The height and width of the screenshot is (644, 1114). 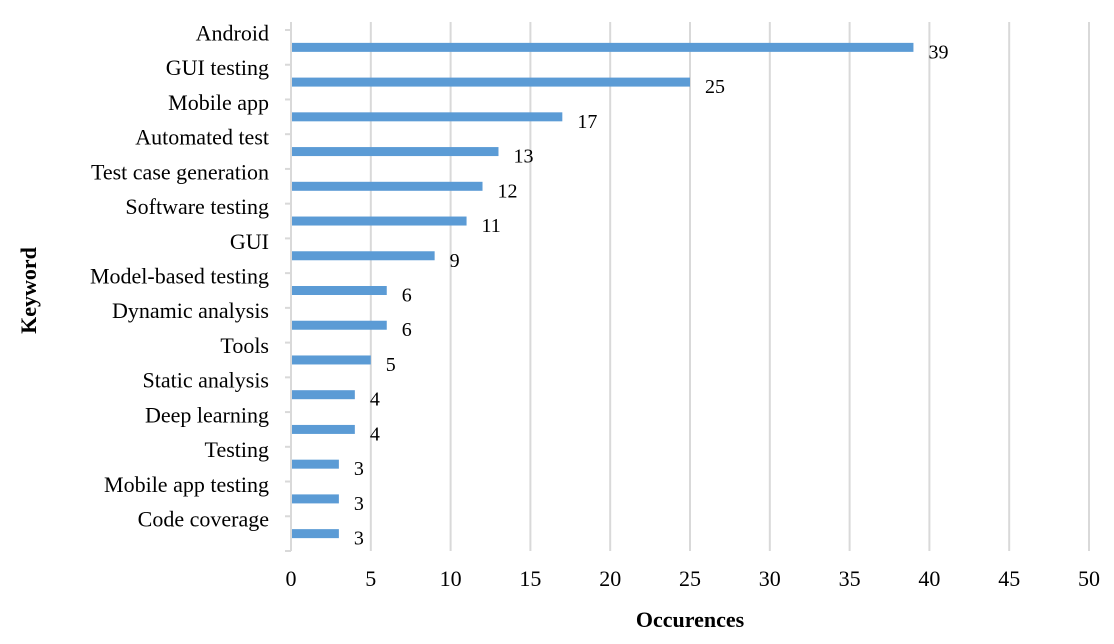 I want to click on data-label: 9, so click(x=455, y=261).